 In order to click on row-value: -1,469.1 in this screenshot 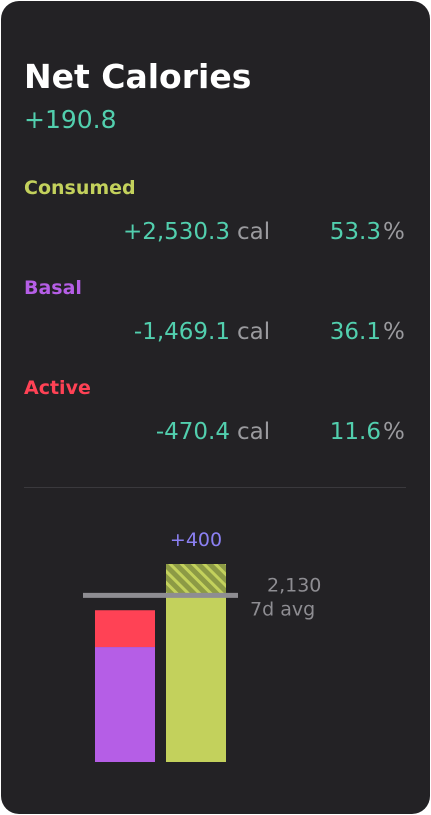, I will do `click(181, 332)`.